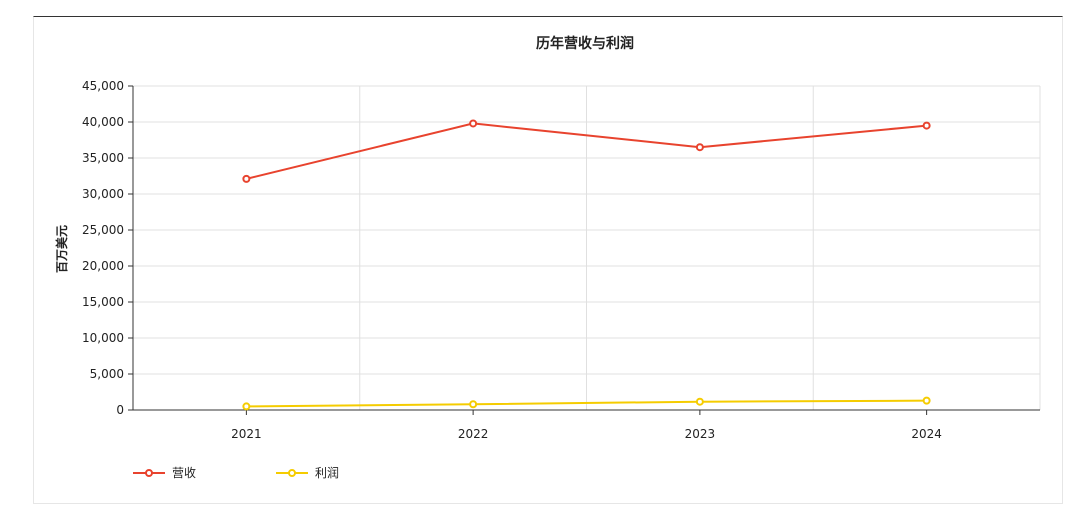 The width and height of the screenshot is (1080, 524). Describe the element at coordinates (103, 158) in the screenshot. I see `y-tick-label: 35,000` at that location.